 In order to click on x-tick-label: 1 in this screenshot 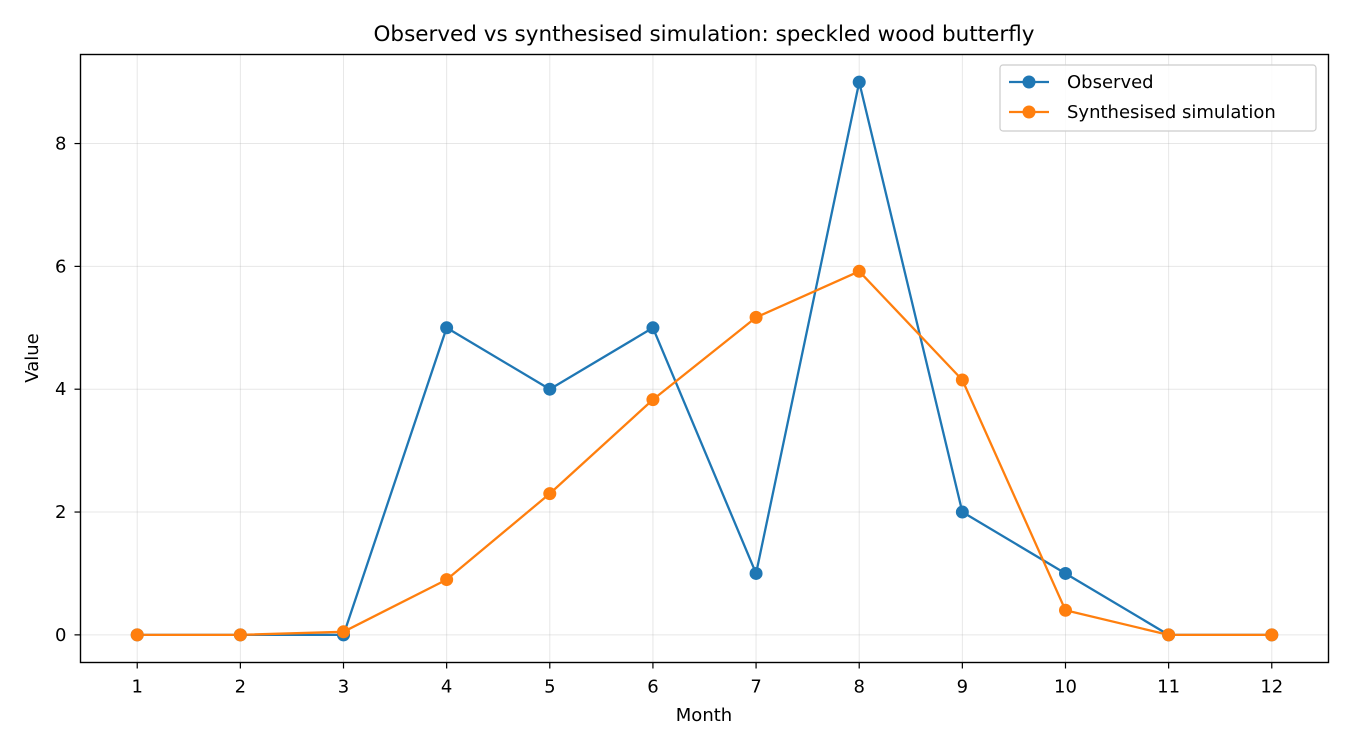, I will do `click(137, 687)`.